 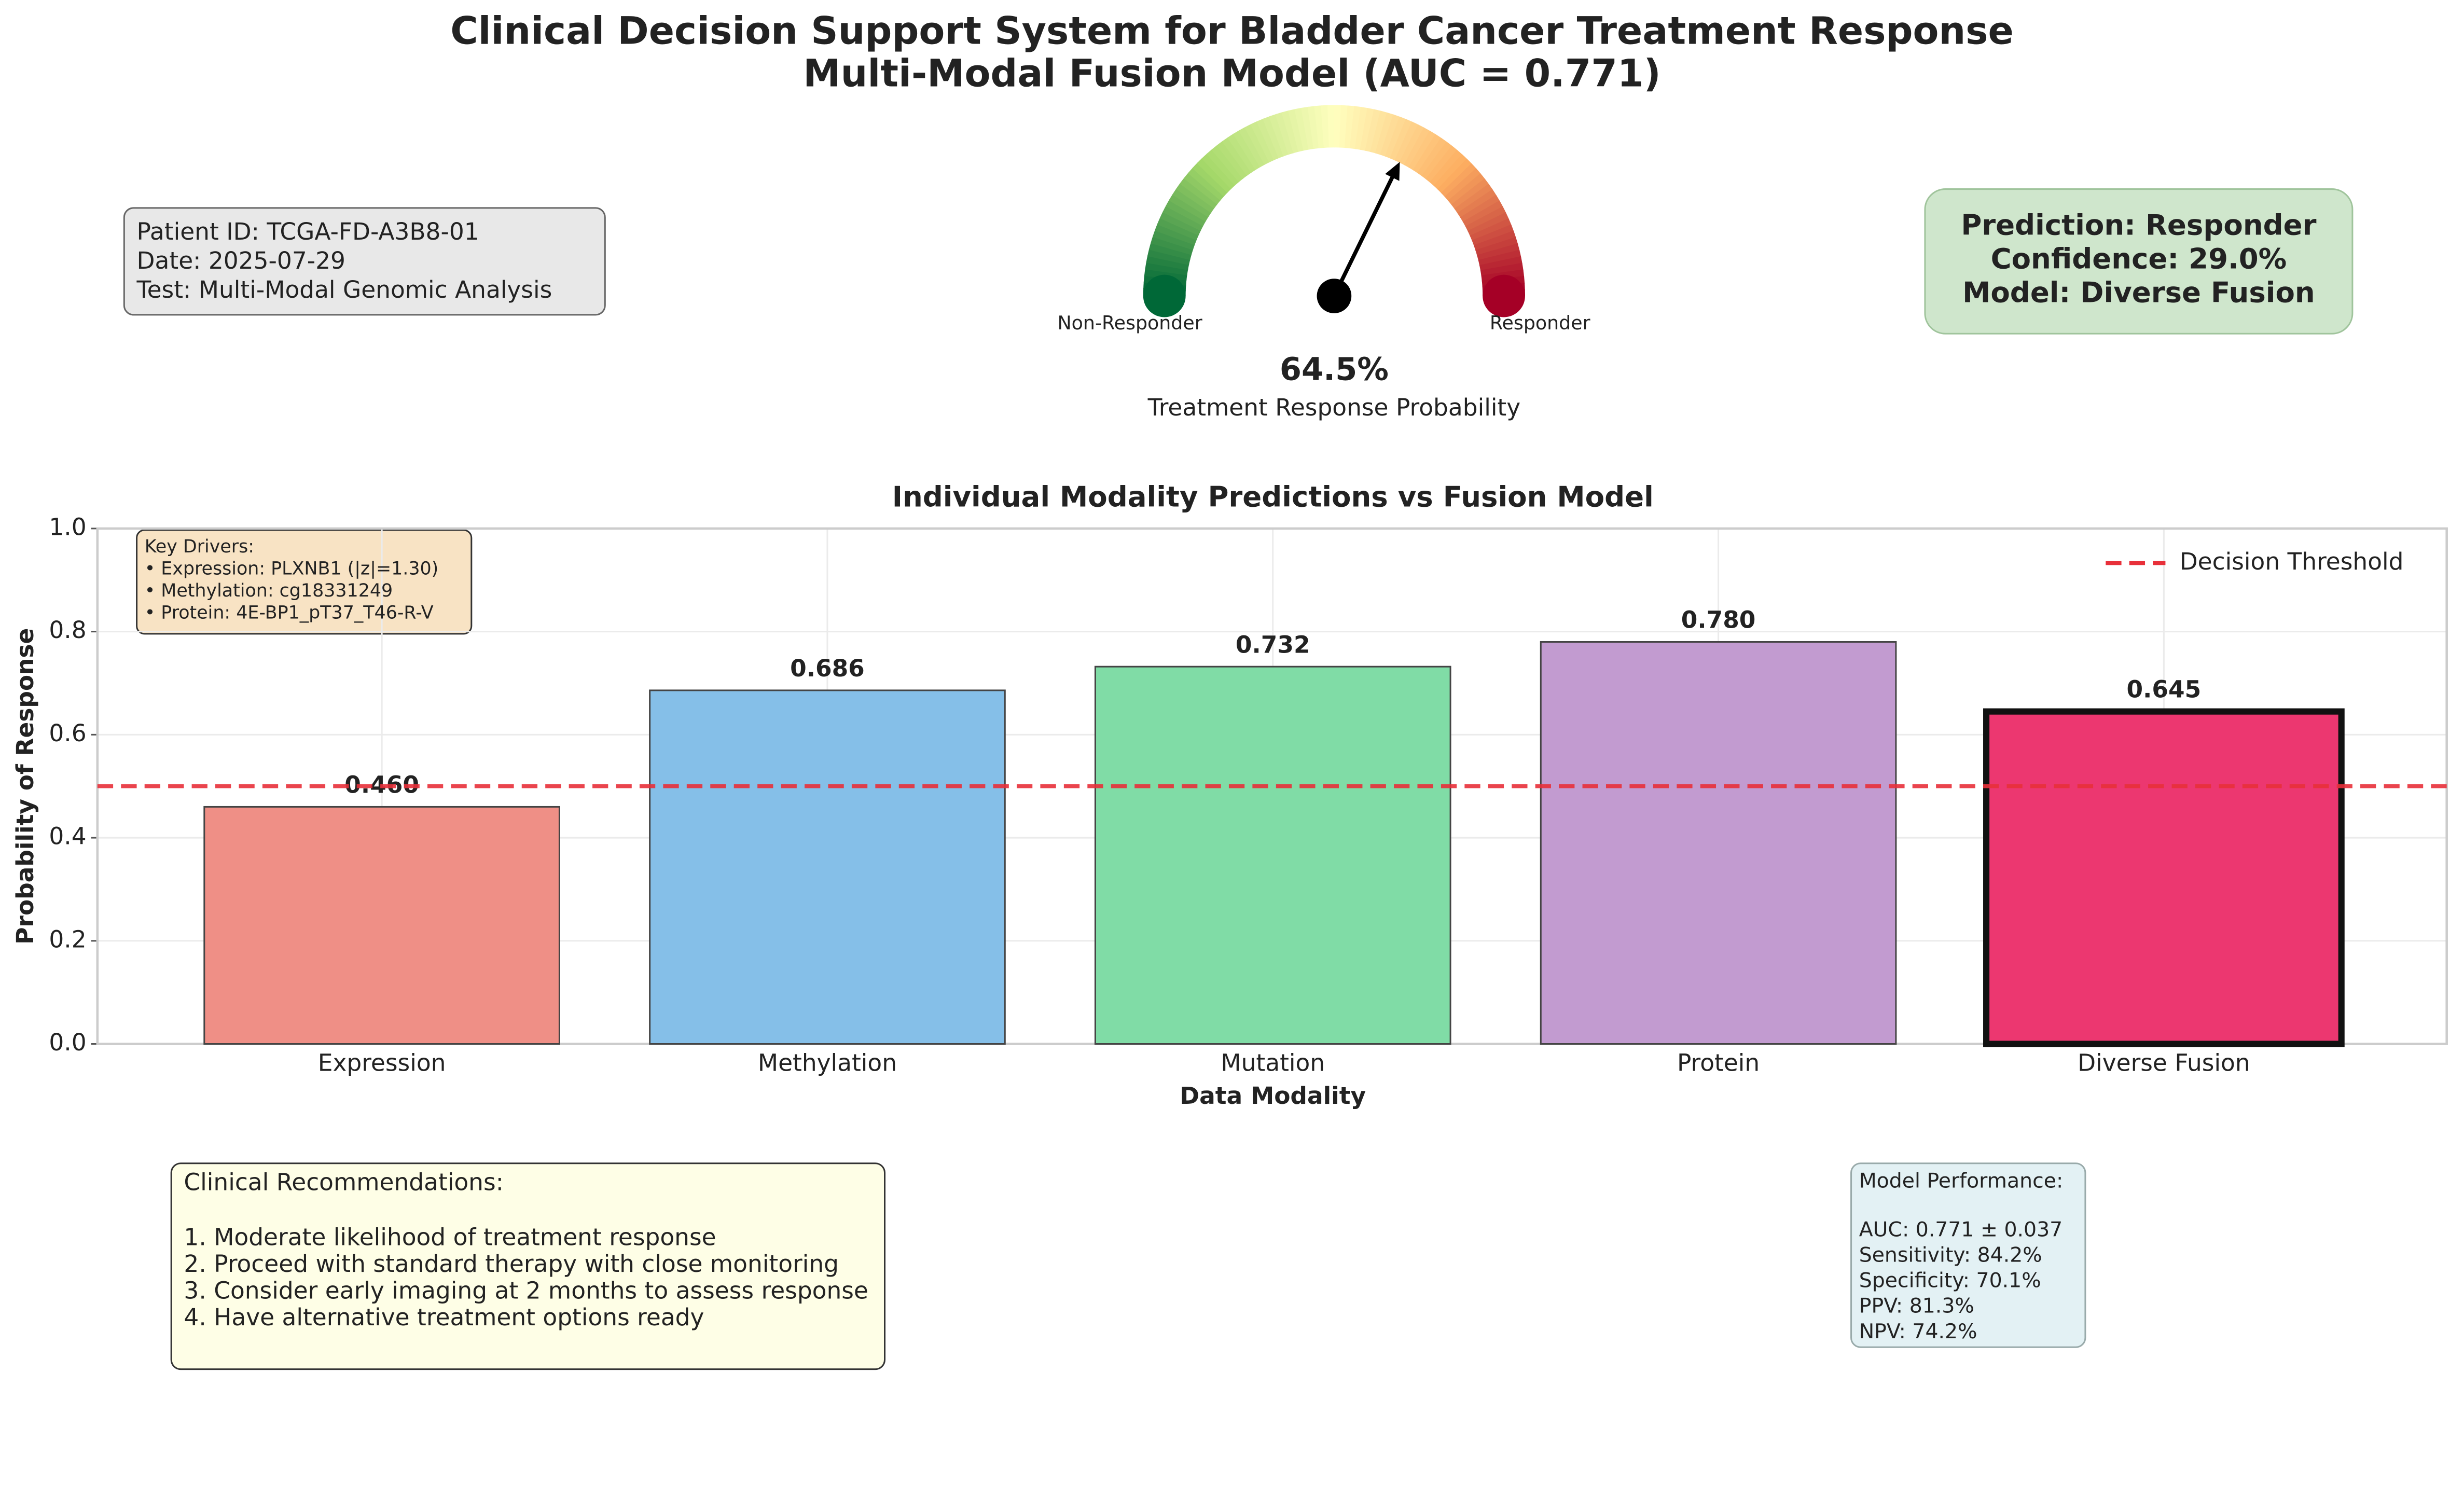 I want to click on gauge-needle-head, so click(x=1392, y=171).